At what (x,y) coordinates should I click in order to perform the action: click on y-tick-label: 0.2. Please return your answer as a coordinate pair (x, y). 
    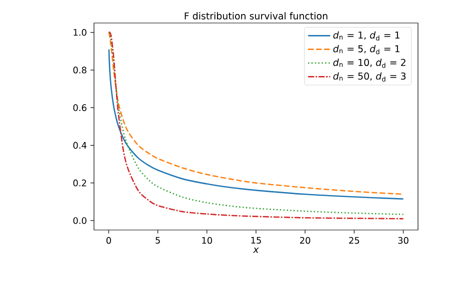
    Looking at the image, I should click on (79, 183).